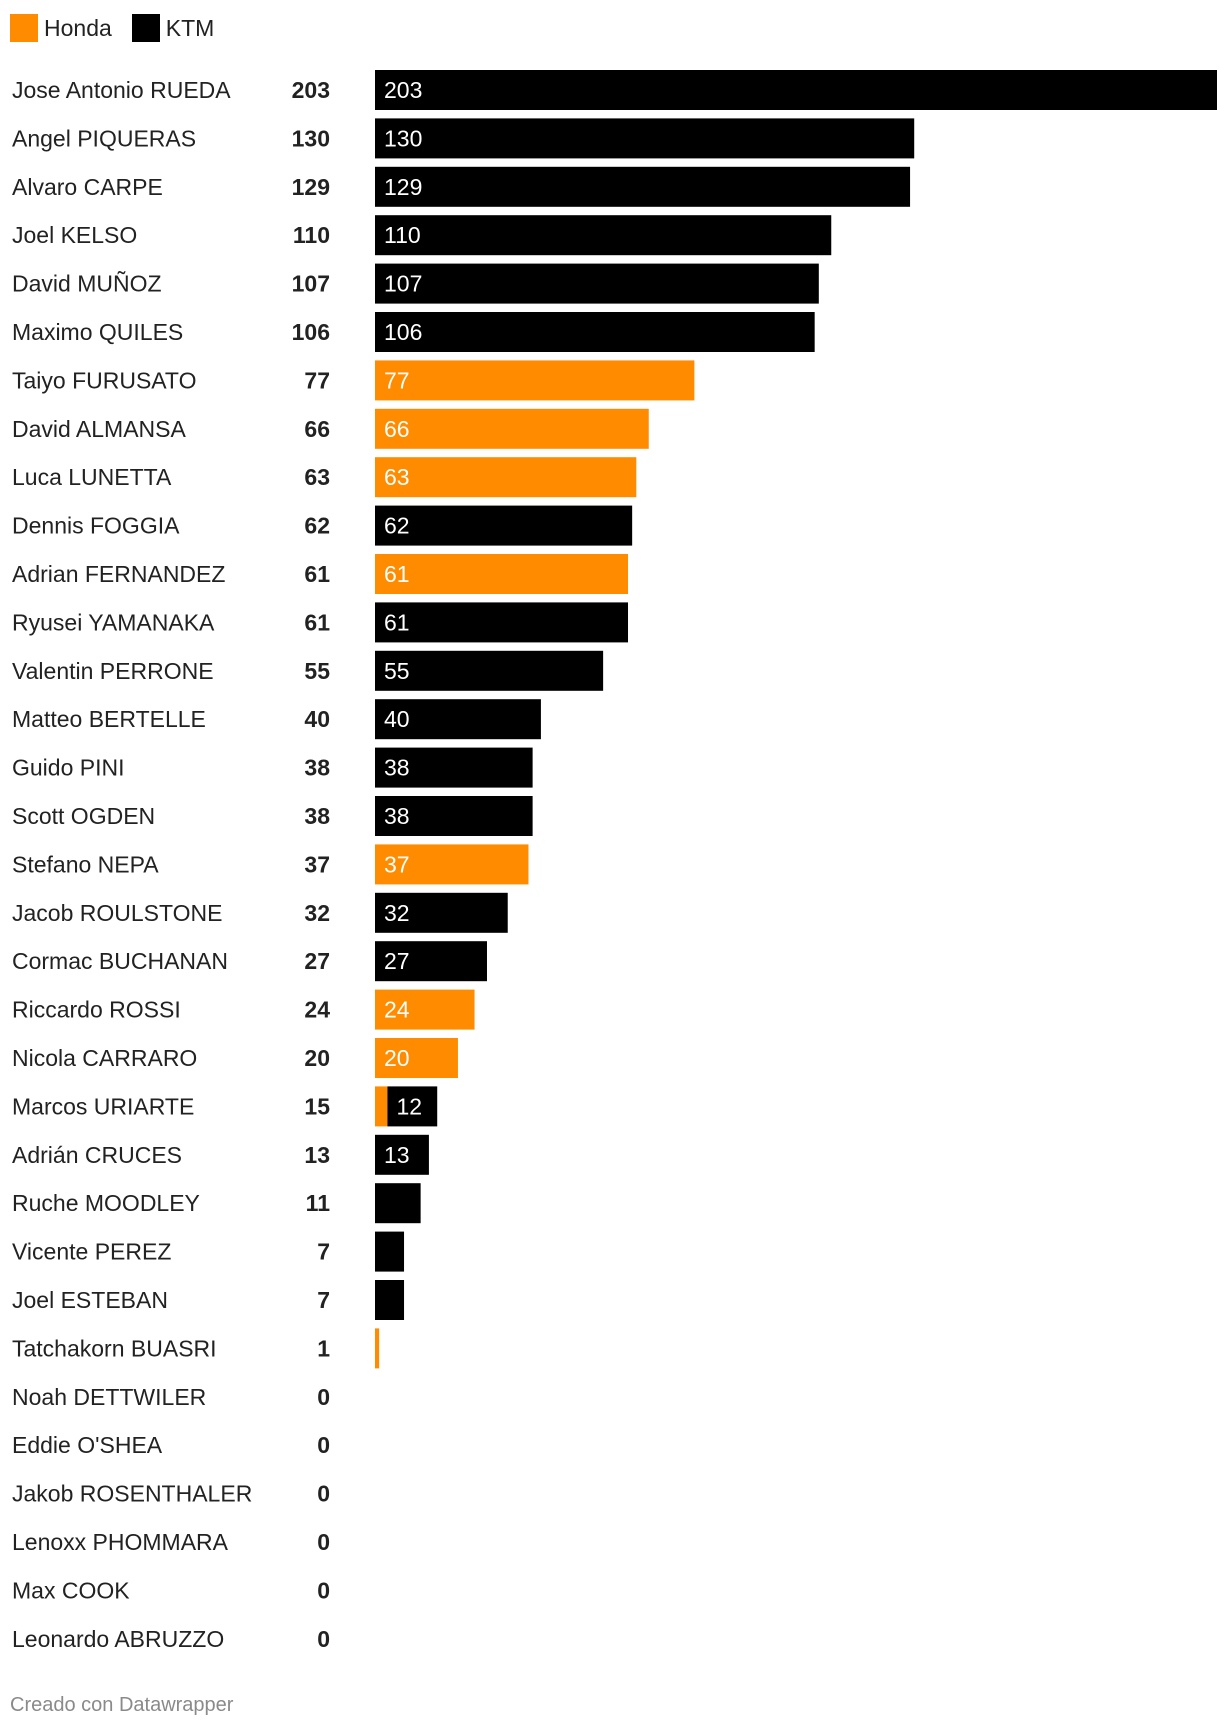 This screenshot has height=1722, width=1220. I want to click on bar-row-guido-pini: Guido PINI 38 38, so click(272, 767).